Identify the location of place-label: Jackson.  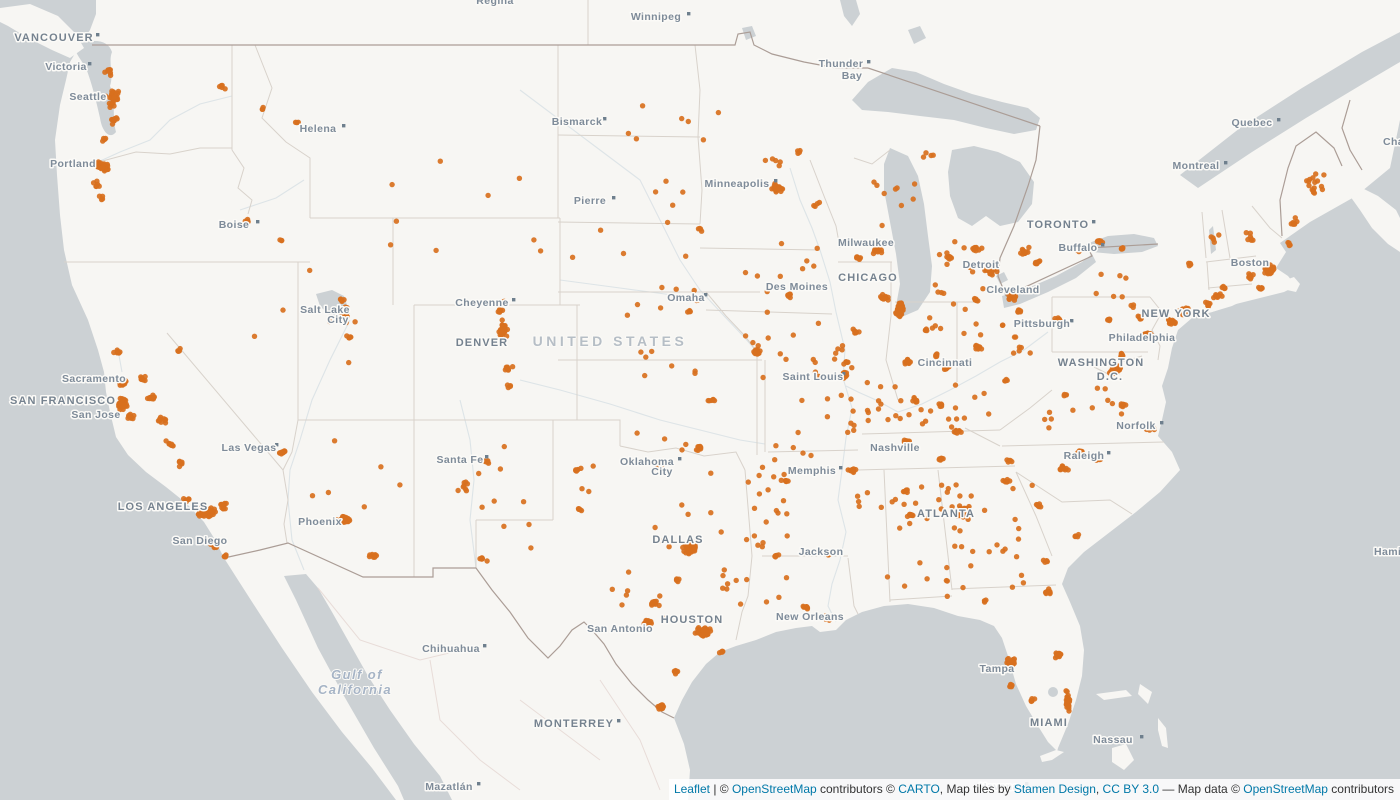
(821, 552).